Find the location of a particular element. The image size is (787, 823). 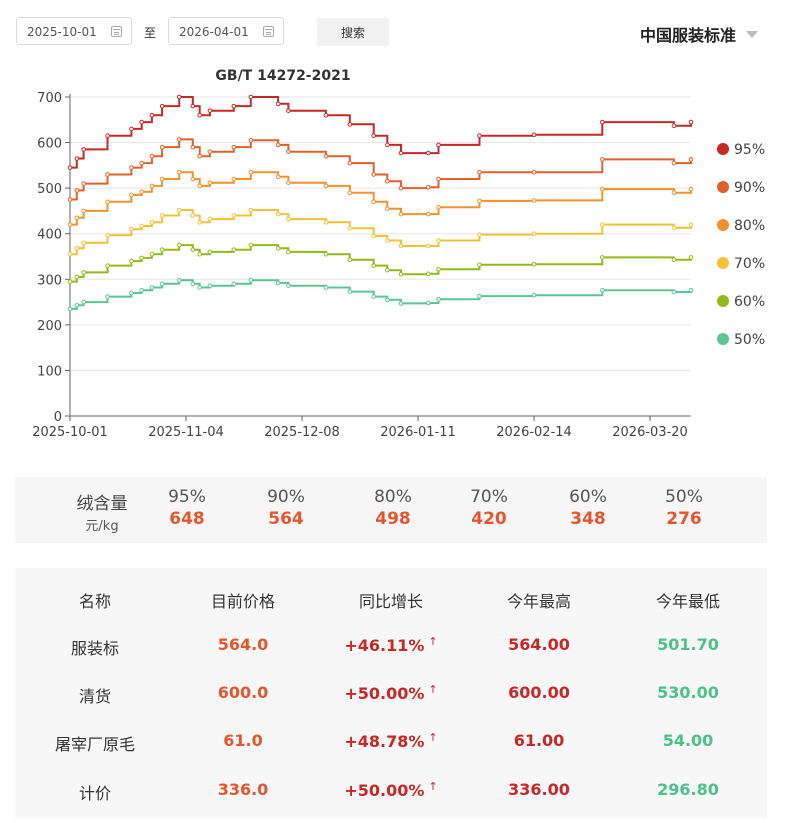

legend-label: 50% is located at coordinates (749, 340).